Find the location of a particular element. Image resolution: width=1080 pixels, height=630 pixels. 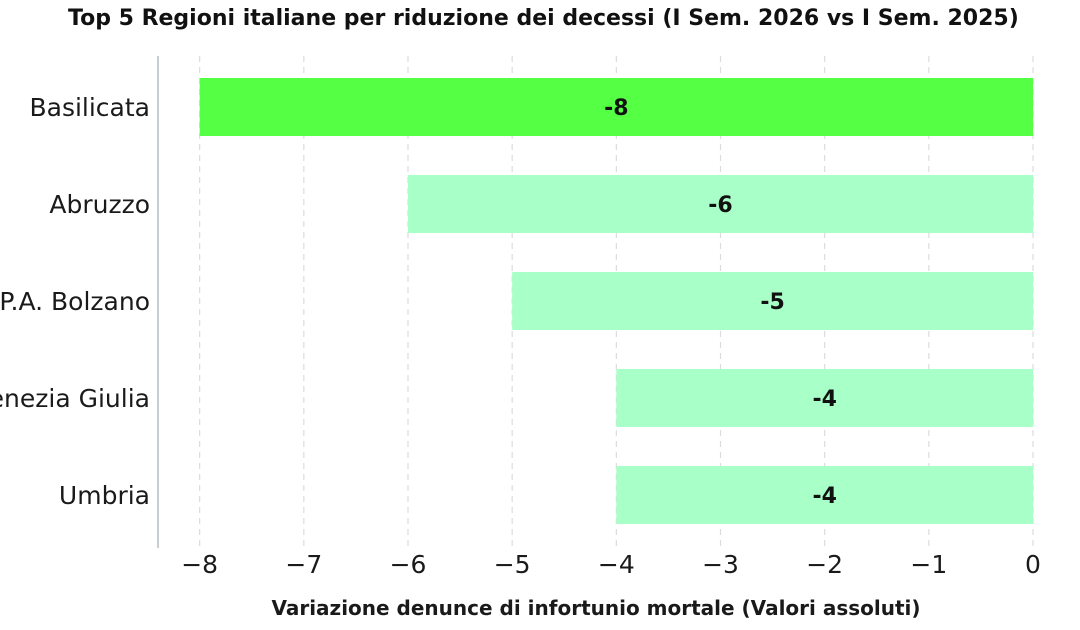

category-label: Basilicata is located at coordinates (89, 107).